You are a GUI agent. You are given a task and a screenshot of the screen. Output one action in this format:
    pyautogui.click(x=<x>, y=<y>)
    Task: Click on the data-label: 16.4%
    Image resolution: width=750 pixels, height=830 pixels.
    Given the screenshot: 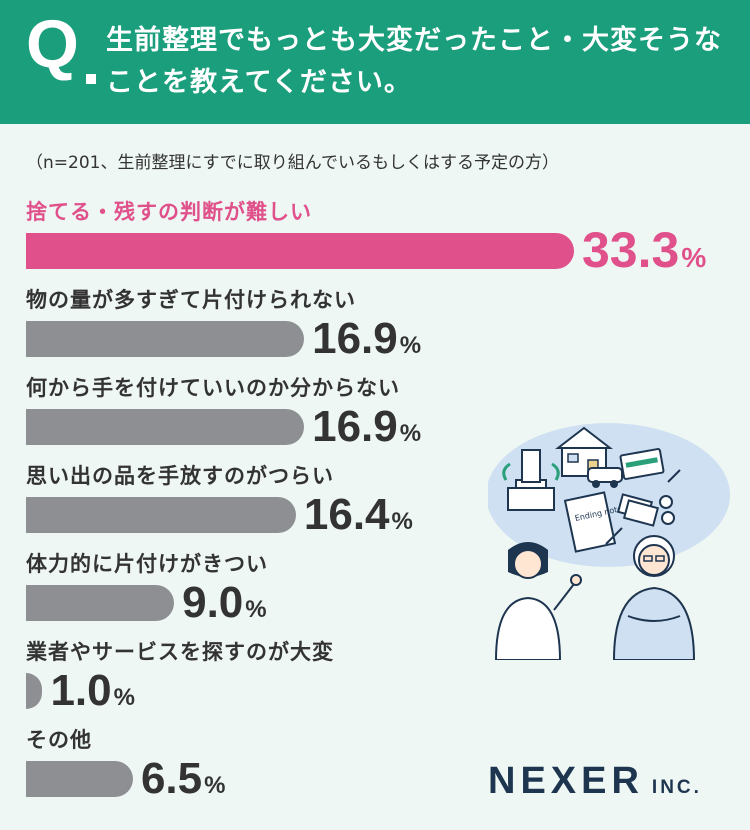 What is the action you would take?
    pyautogui.click(x=358, y=515)
    